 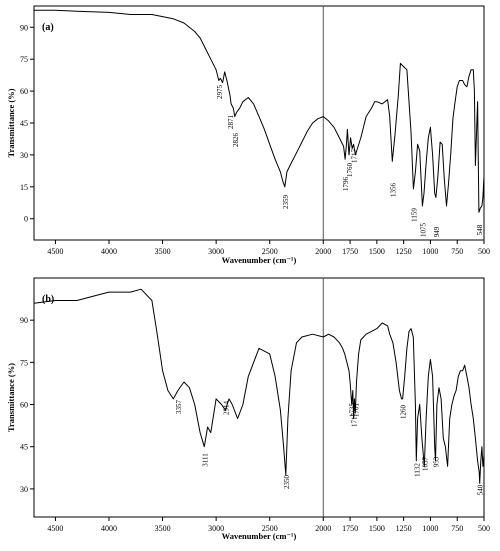 I want to click on y-tick-label: 15, so click(x=24, y=187).